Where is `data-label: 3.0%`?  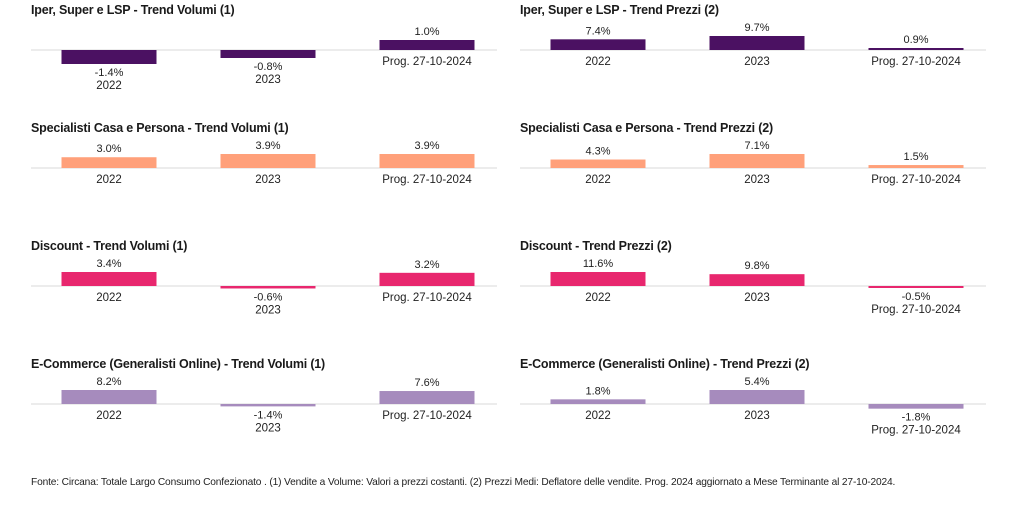 data-label: 3.0% is located at coordinates (108, 149).